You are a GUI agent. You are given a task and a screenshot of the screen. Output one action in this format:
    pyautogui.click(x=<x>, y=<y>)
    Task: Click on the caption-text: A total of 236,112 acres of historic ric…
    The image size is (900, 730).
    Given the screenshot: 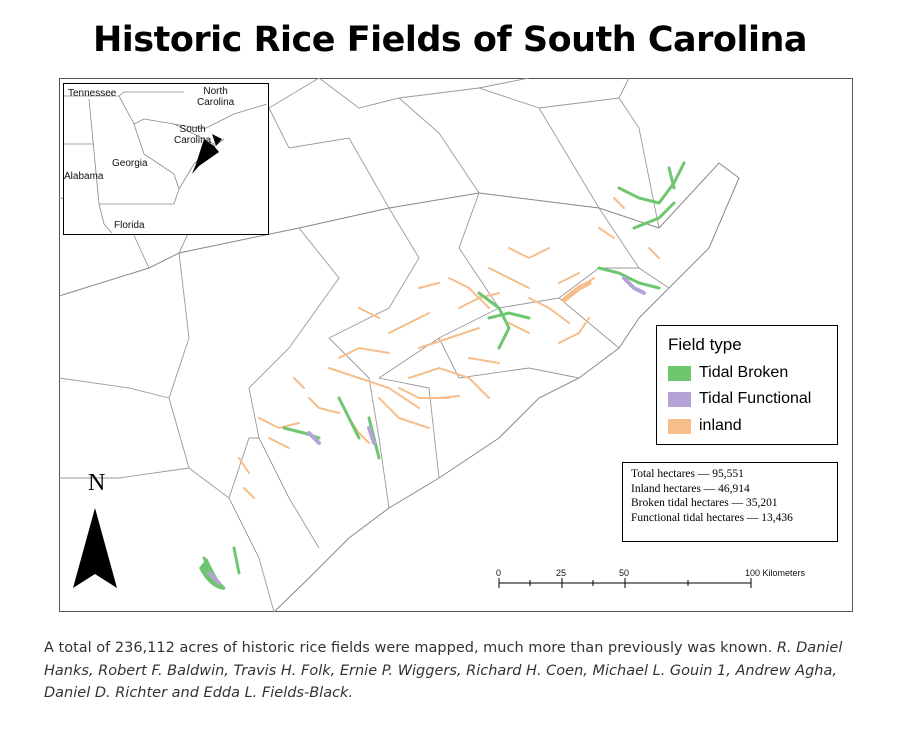 What is the action you would take?
    pyautogui.click(x=410, y=648)
    